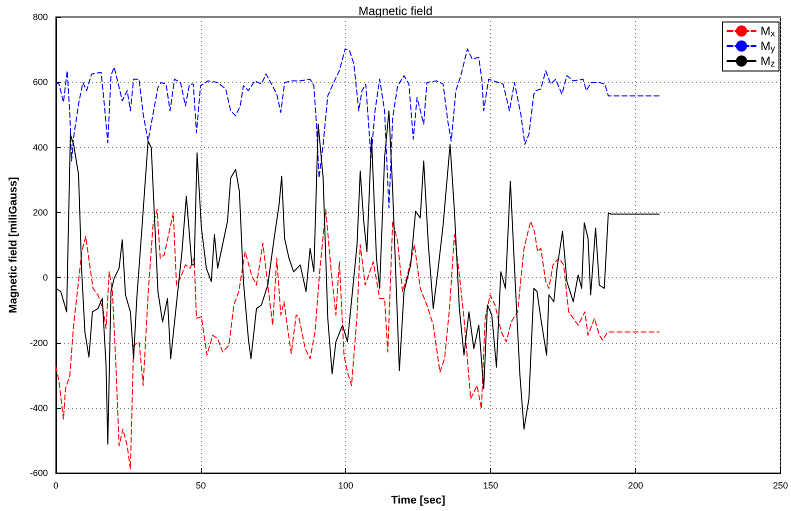 The image size is (791, 511). I want to click on legend-label: Mx, so click(768, 31).